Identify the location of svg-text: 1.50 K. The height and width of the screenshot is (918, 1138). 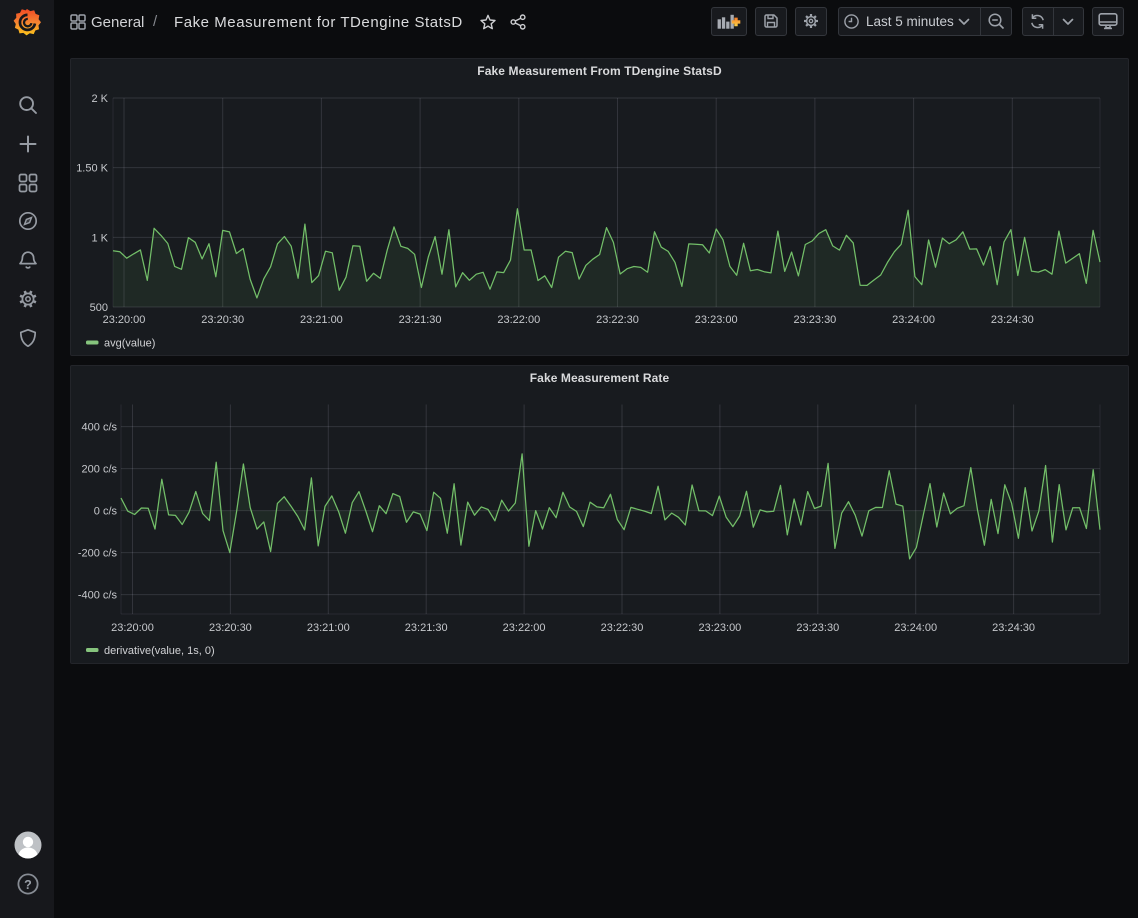
(92, 169).